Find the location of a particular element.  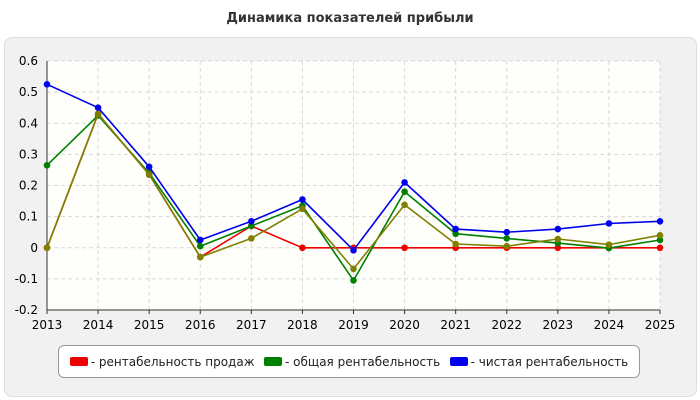

legend-label-net: - чистая рентабельность is located at coordinates (549, 361).